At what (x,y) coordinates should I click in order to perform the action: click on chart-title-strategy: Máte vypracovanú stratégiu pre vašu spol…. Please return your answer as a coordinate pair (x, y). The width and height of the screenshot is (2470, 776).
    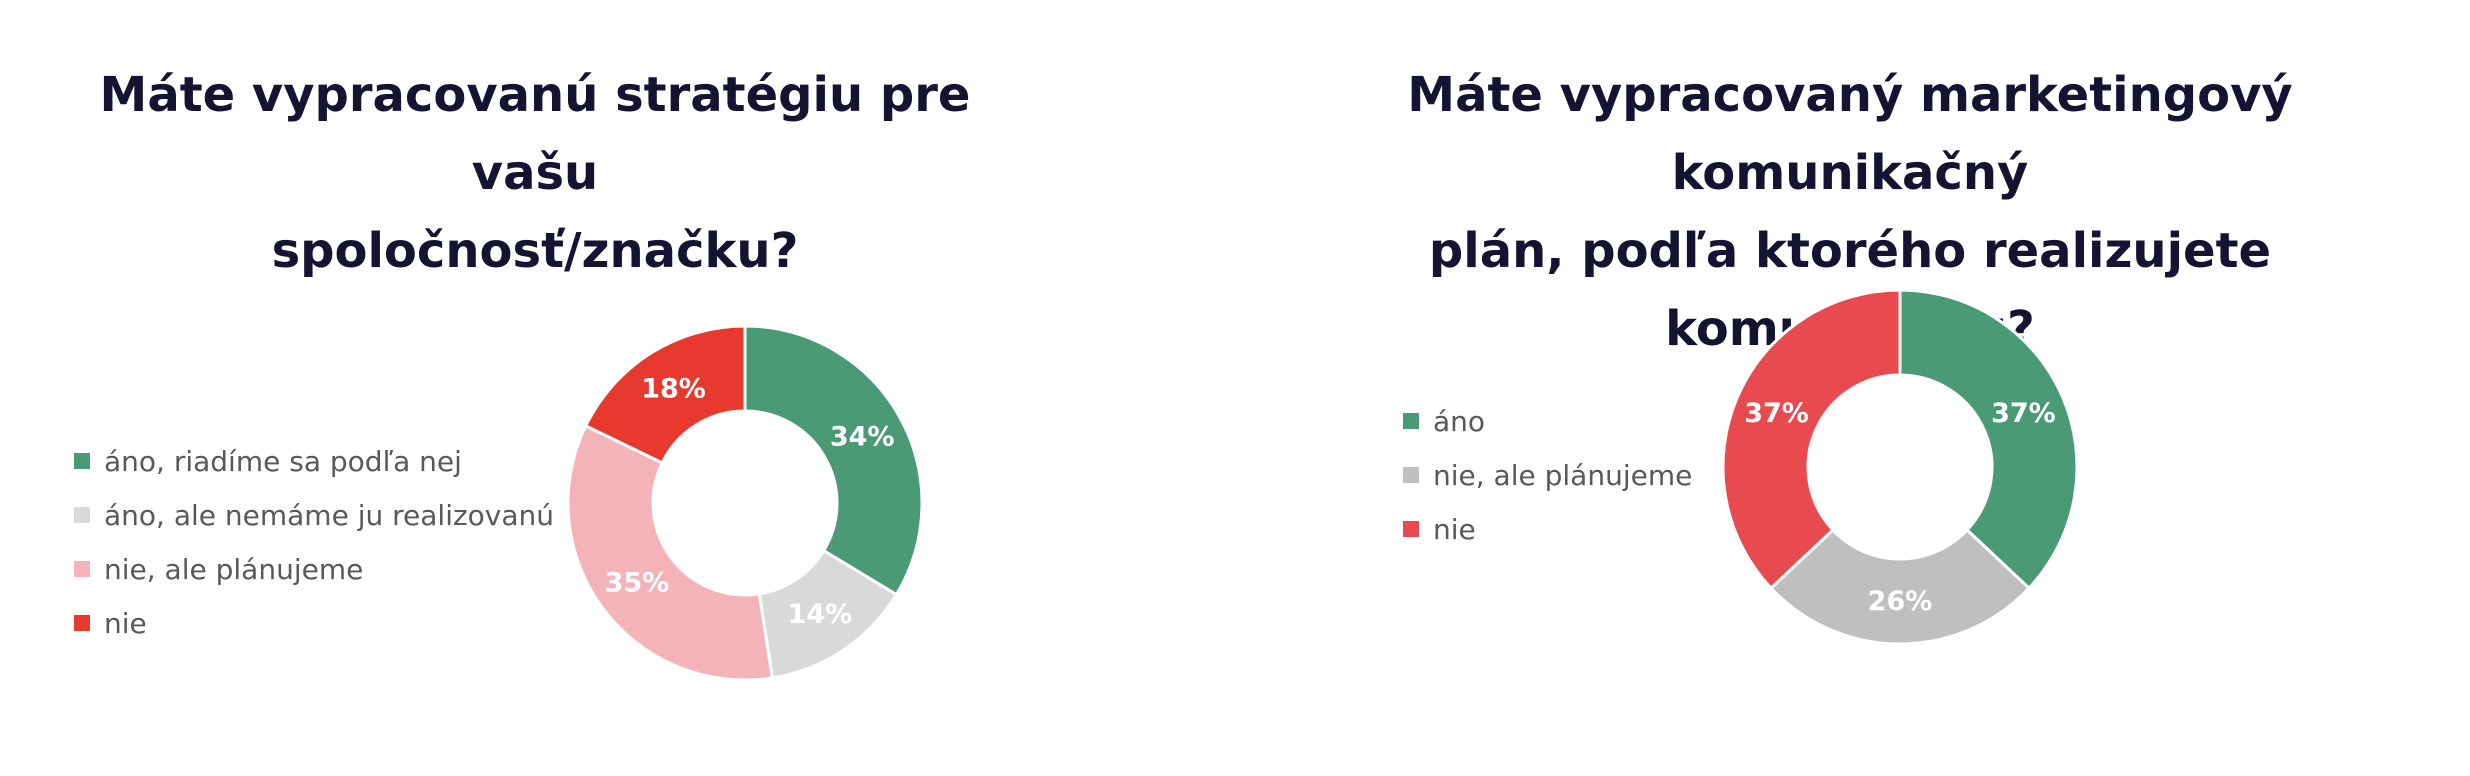
    Looking at the image, I should click on (535, 173).